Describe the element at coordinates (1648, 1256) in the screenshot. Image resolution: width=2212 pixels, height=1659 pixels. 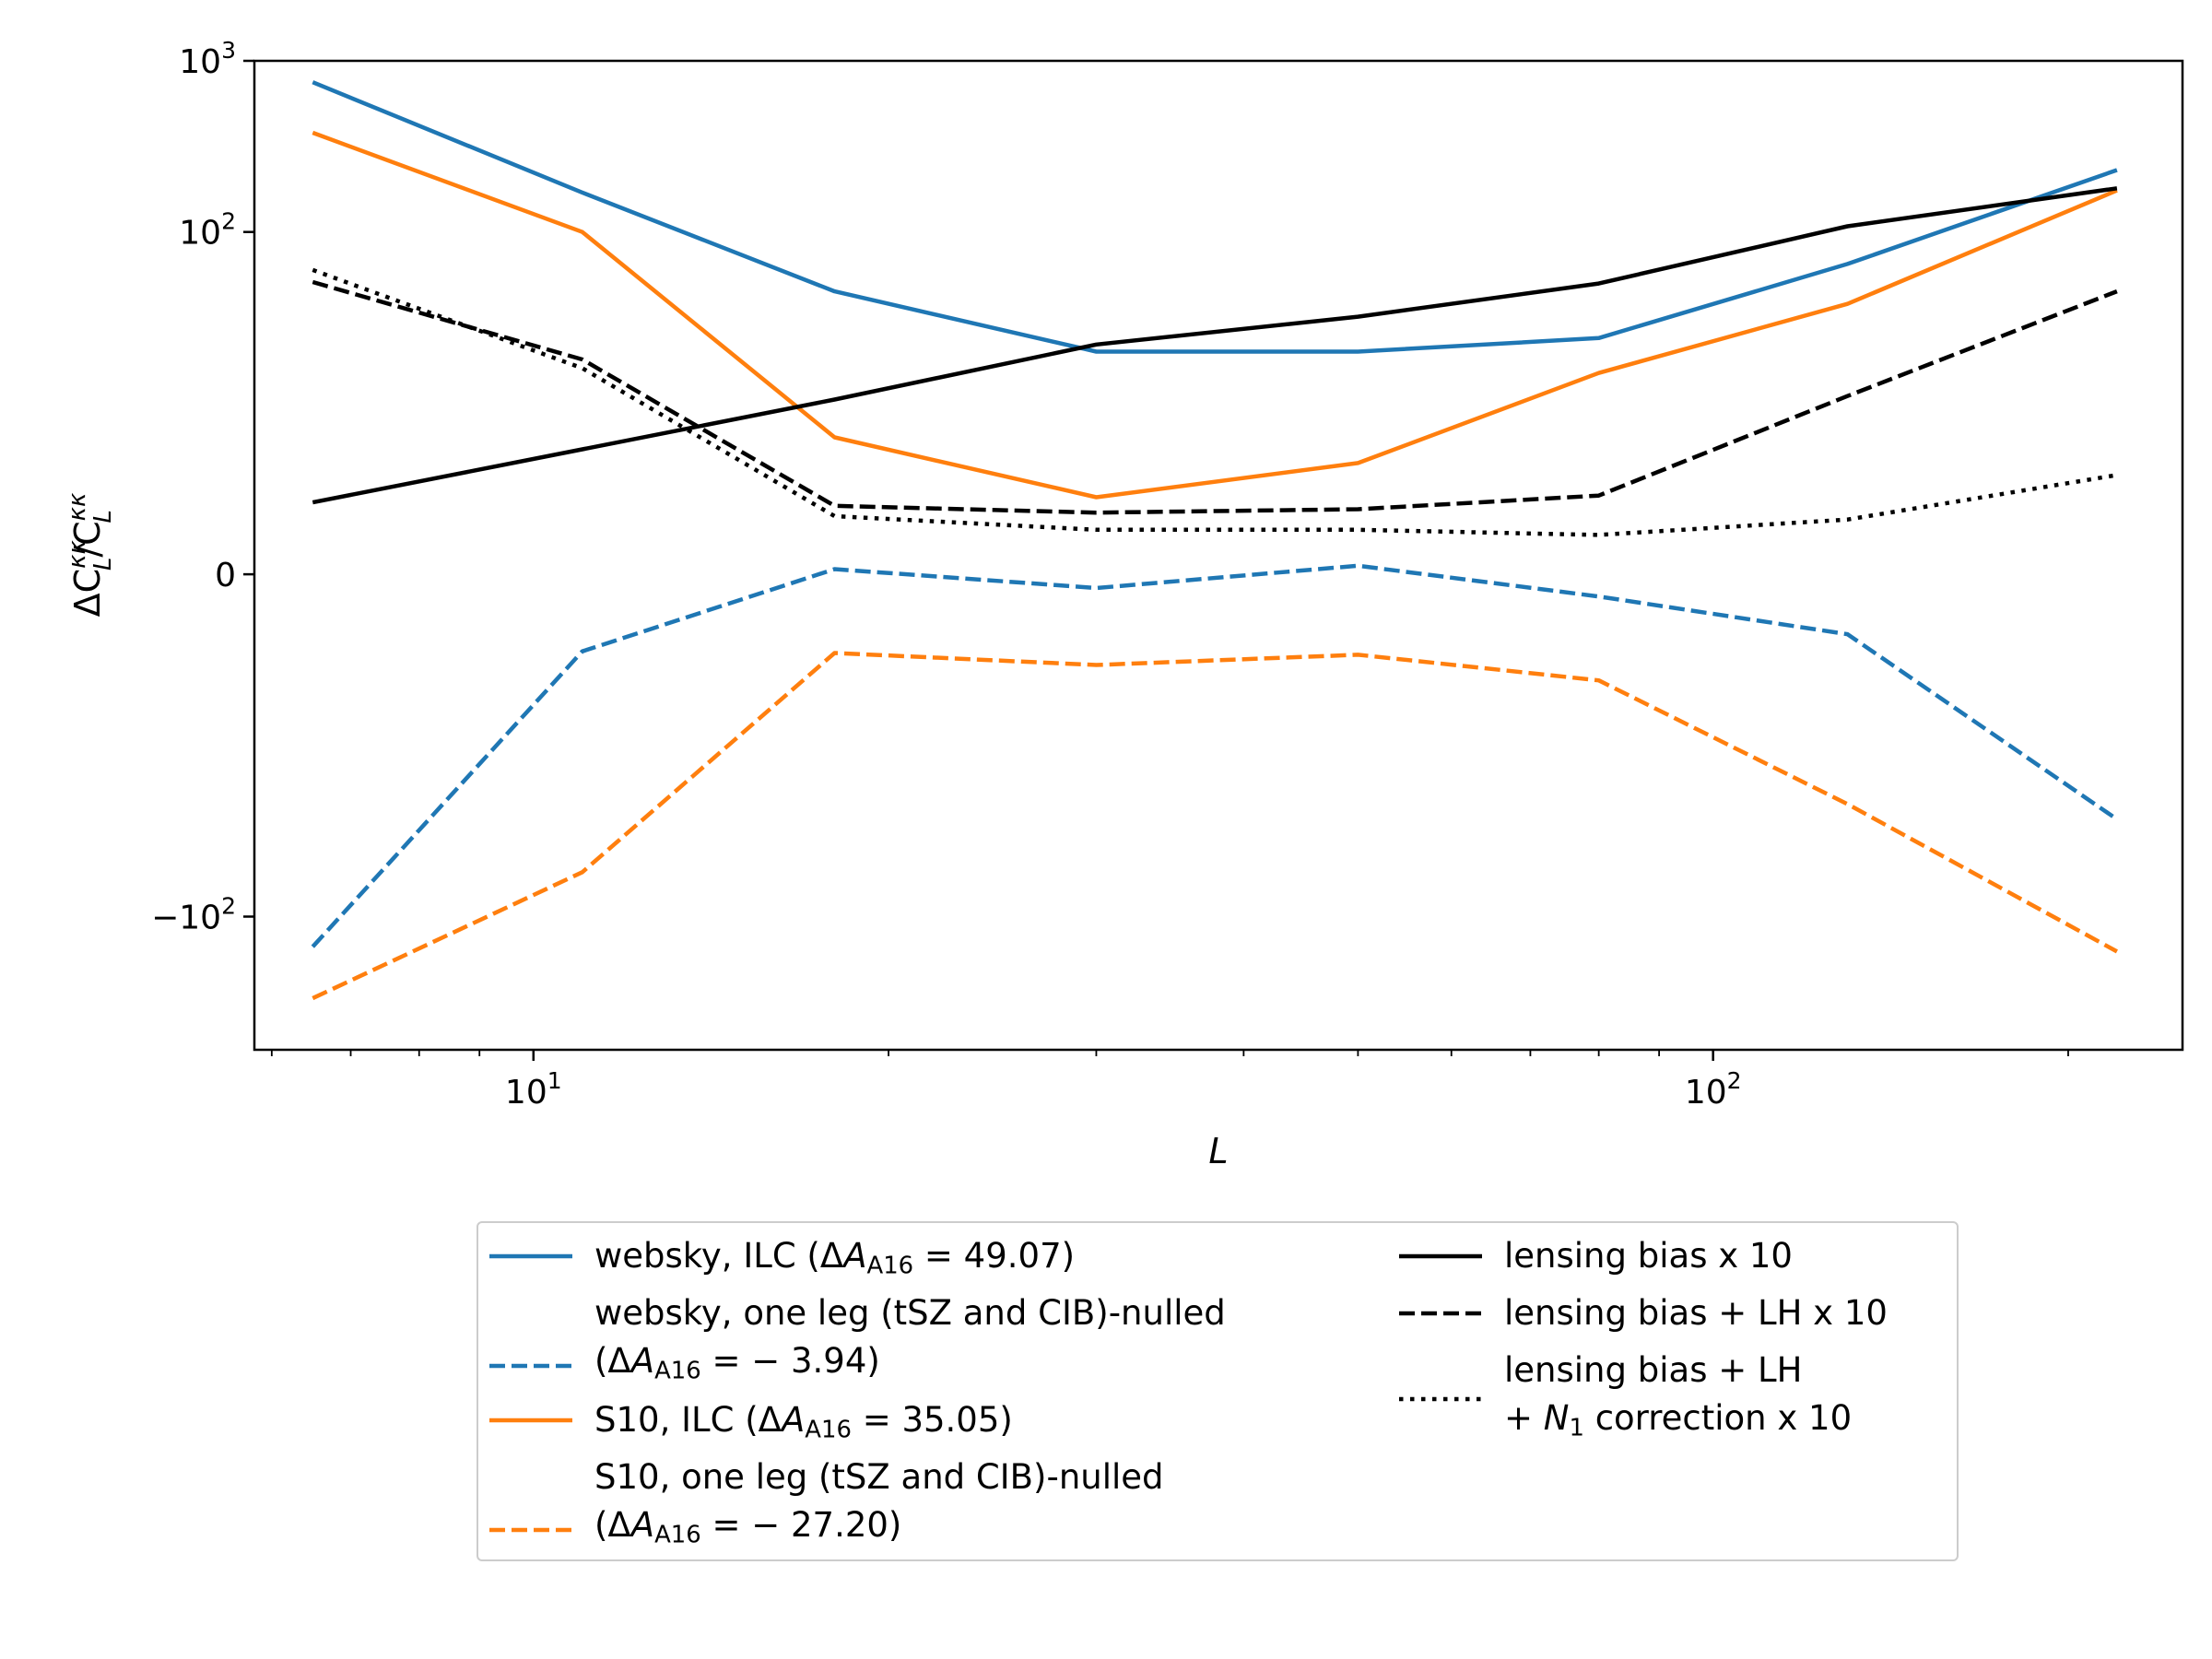
I see `legend-label: lensing bias x 10` at that location.